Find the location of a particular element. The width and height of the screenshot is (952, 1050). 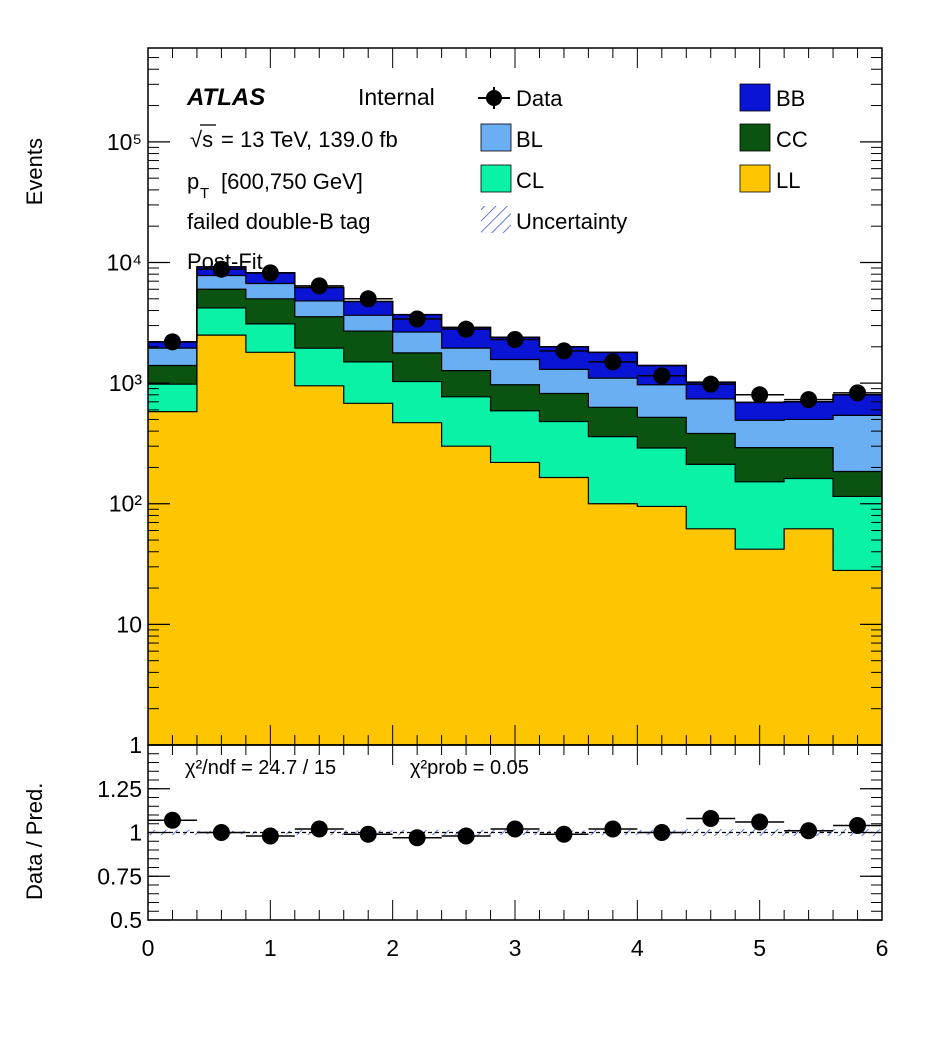

legend-entry-cc: CC is located at coordinates (773, 137).